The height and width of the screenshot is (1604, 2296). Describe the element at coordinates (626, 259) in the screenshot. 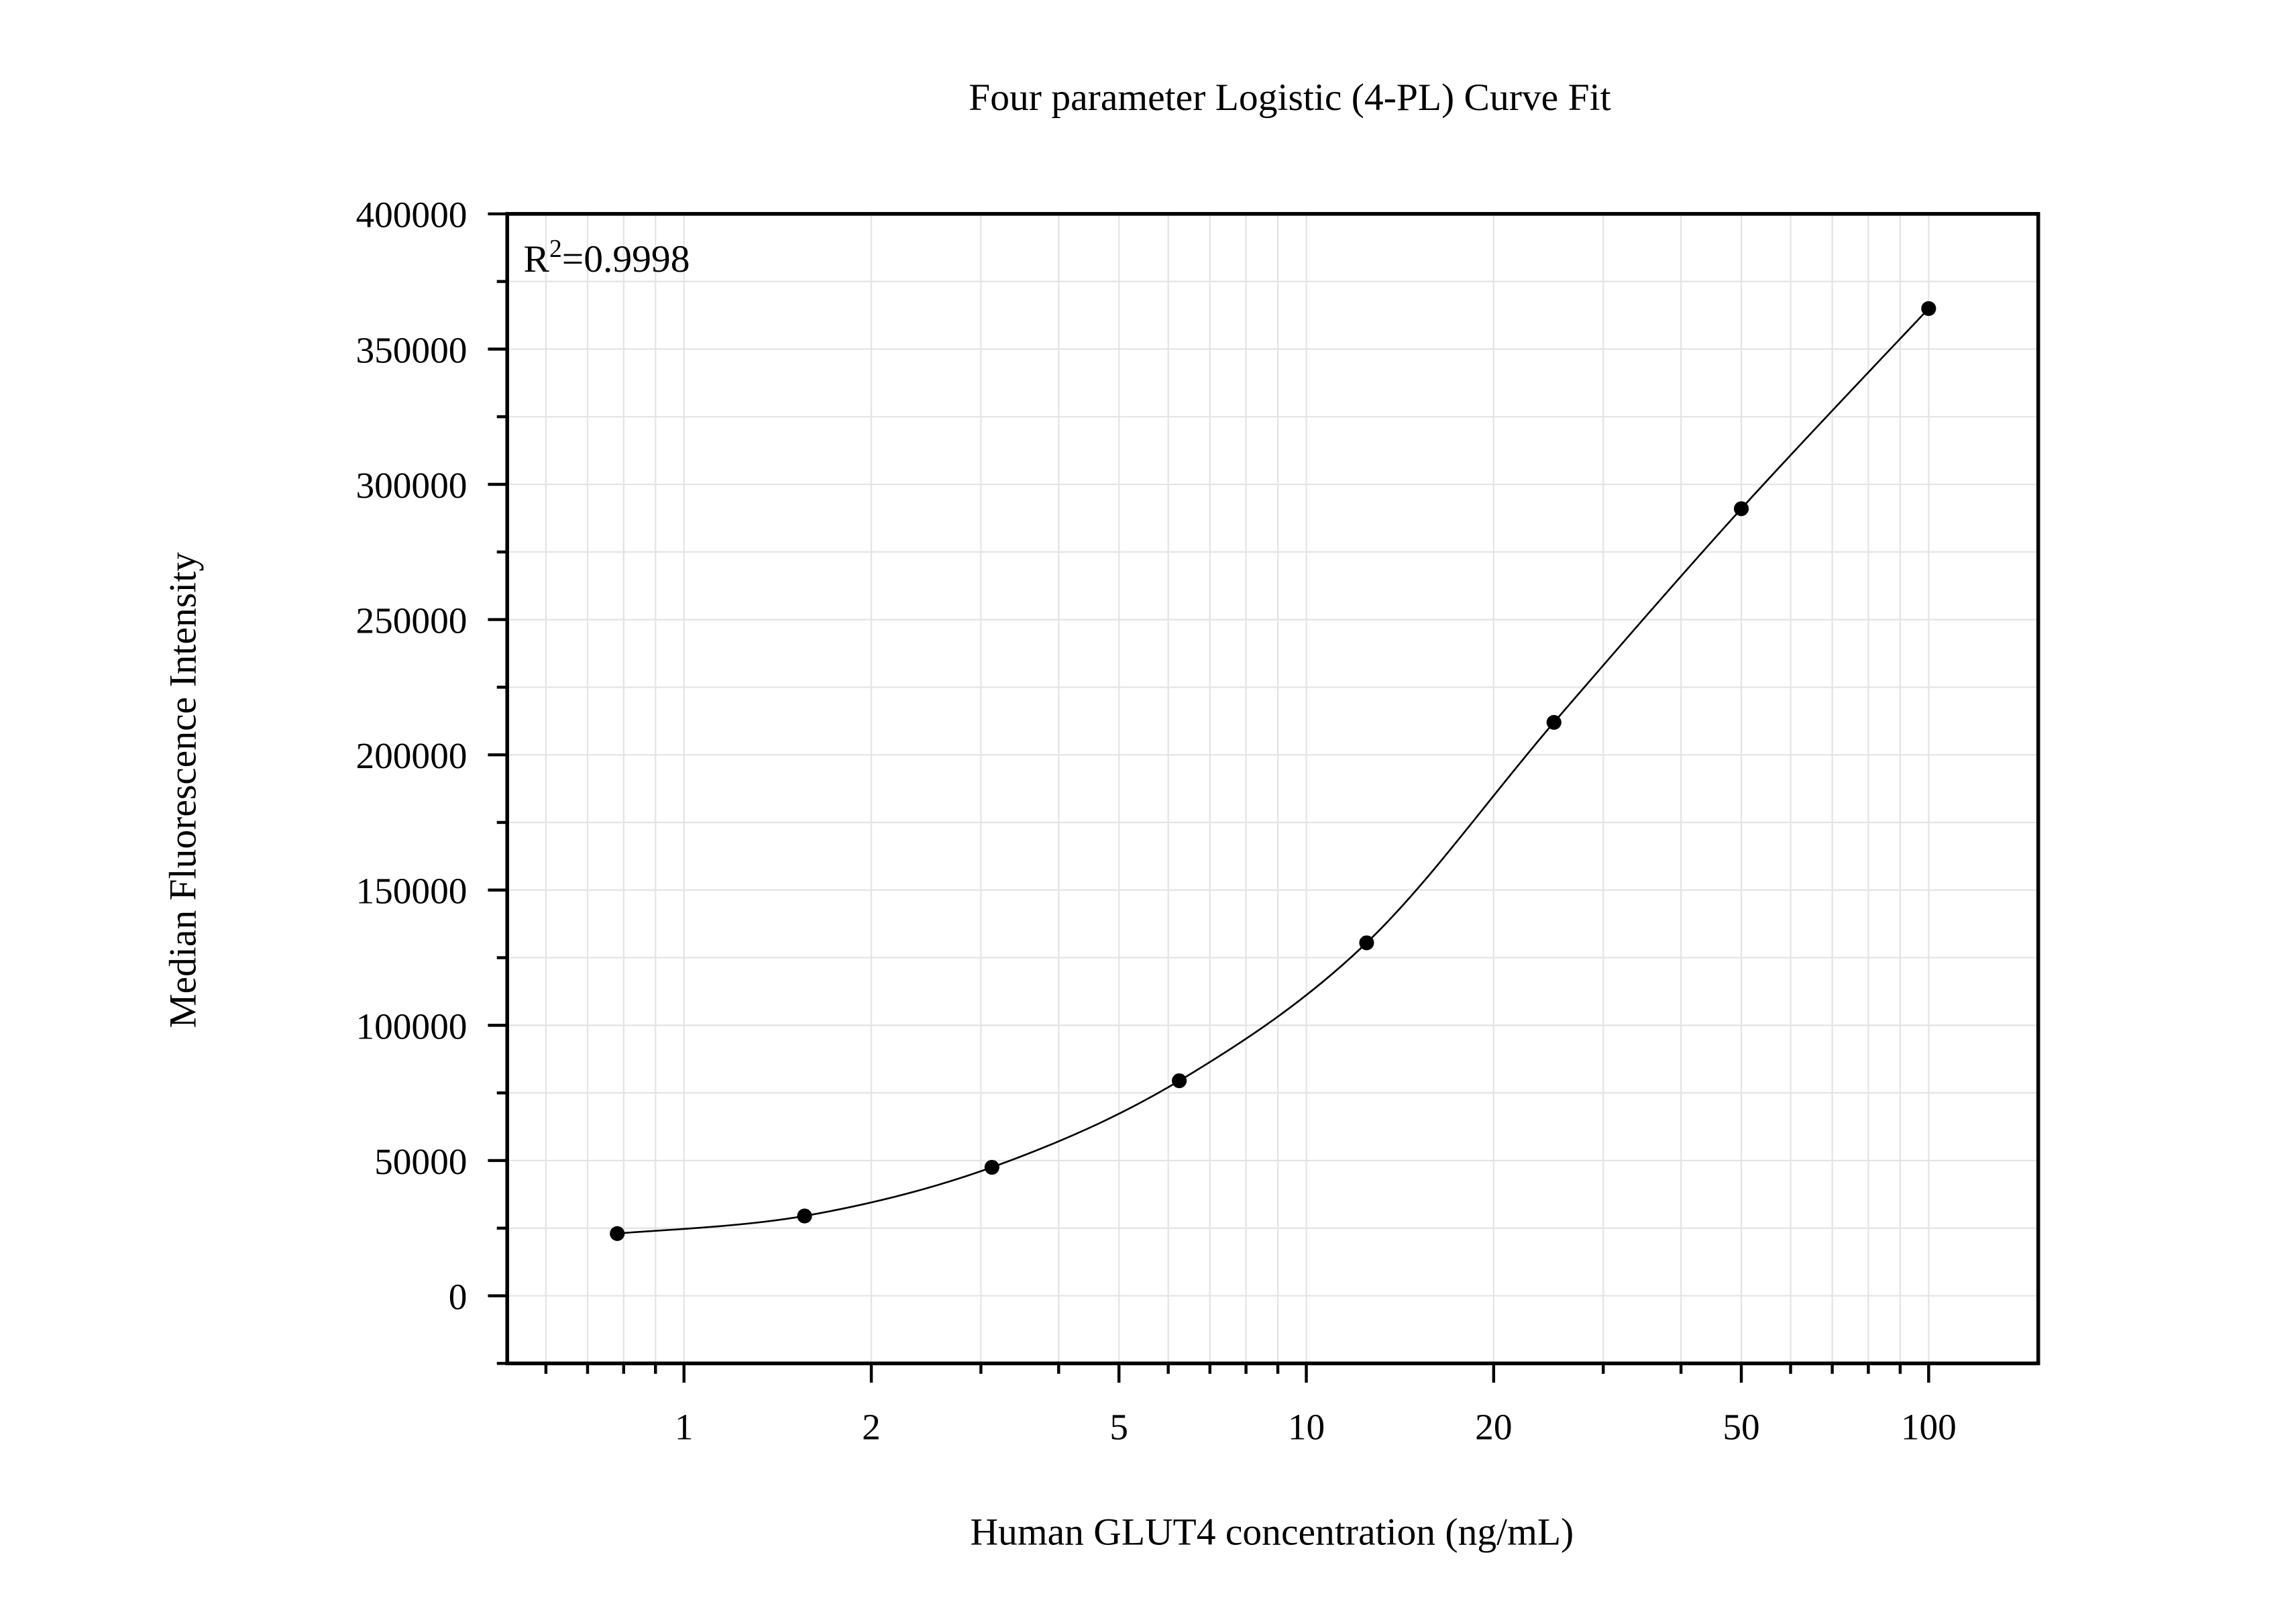

I see `annotation-text: =0.9998` at that location.